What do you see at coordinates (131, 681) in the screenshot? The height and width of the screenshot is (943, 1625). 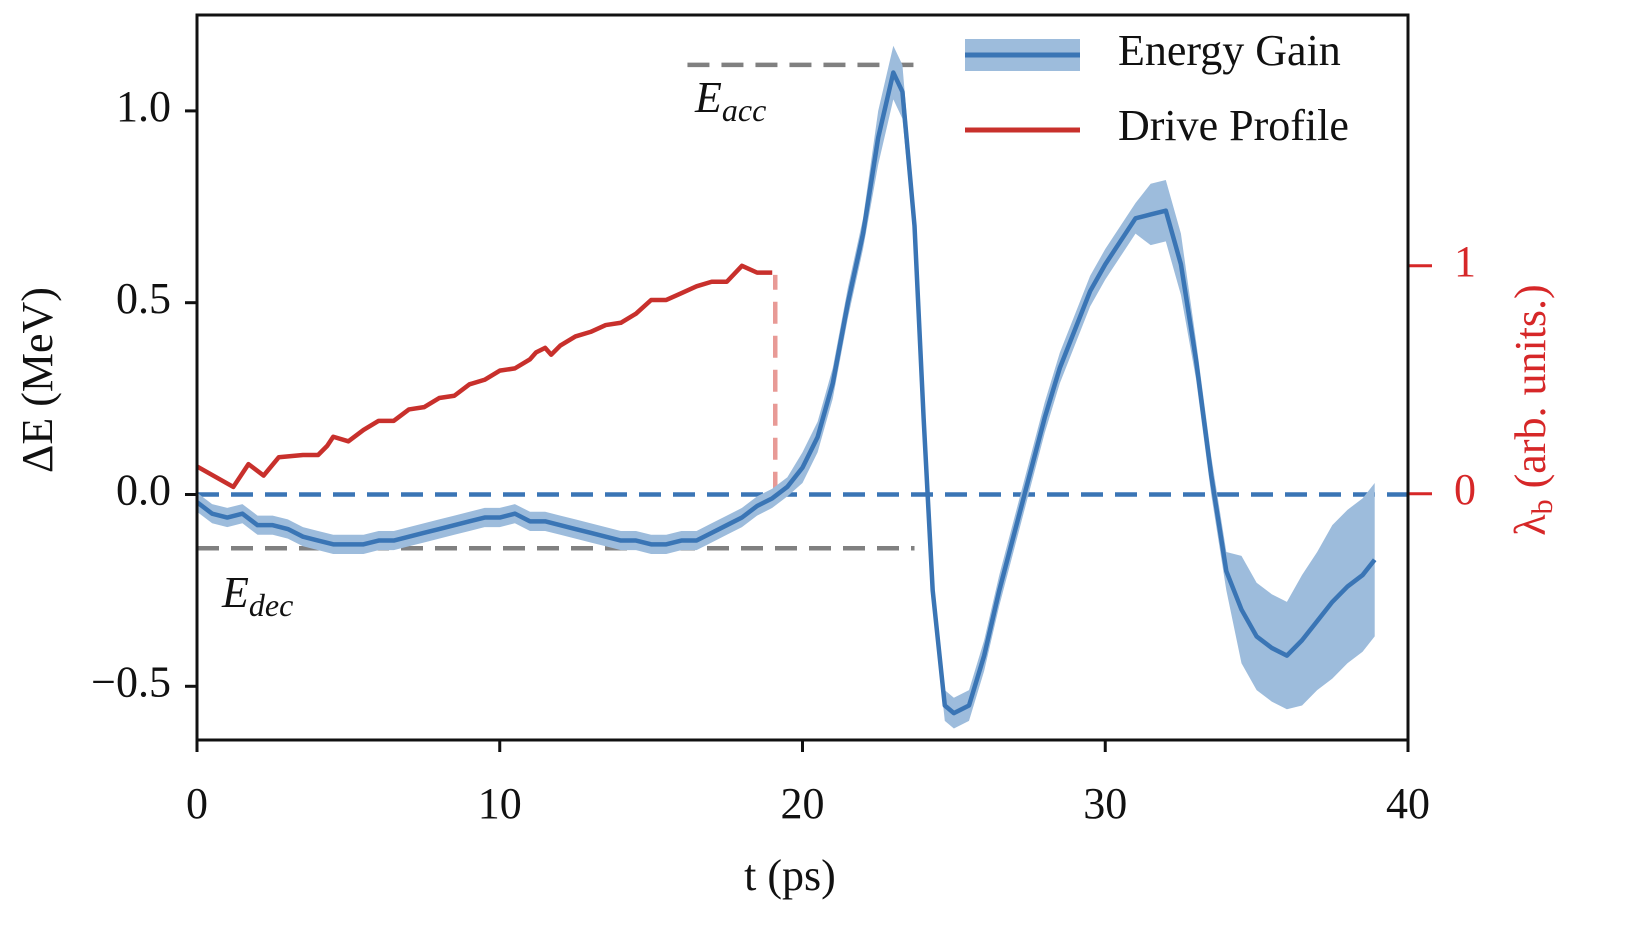 I see `y-tick-label: −0.5` at bounding box center [131, 681].